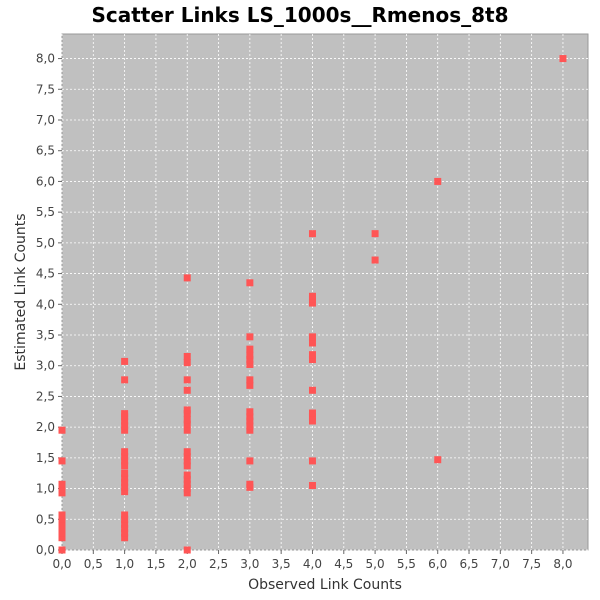 This screenshot has width=600, height=600. Describe the element at coordinates (45, 519) in the screenshot. I see `y-tick-label: 0,5` at that location.